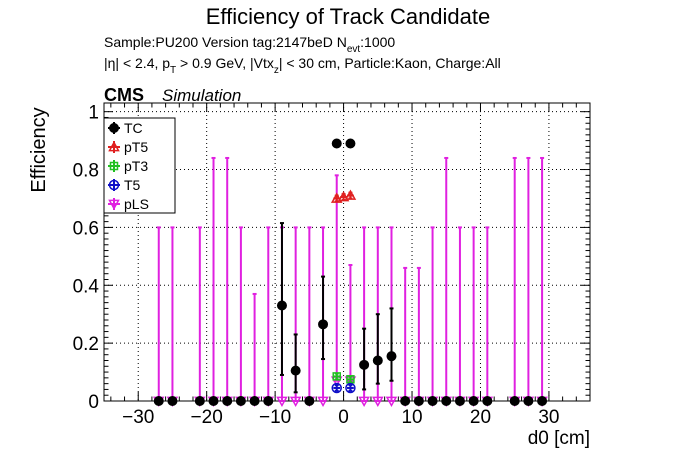  Describe the element at coordinates (86, 228) in the screenshot. I see `y-tick-label: 0.6` at that location.